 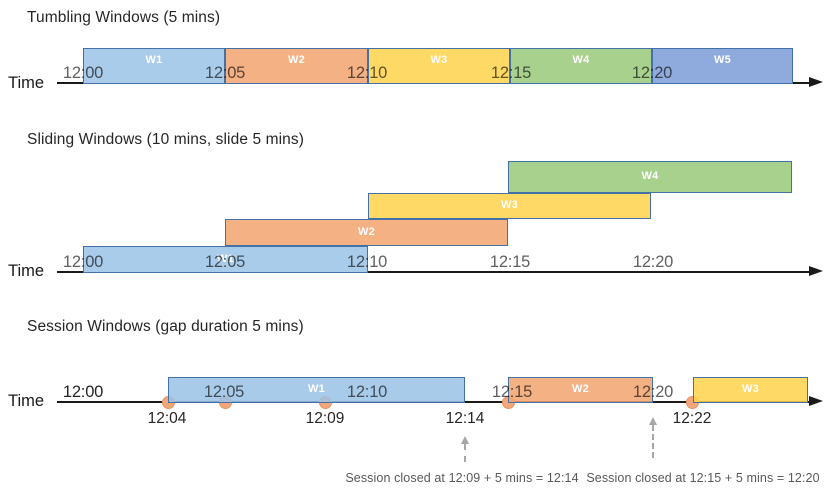 I want to click on section-title: Sliding Windows (10 mins, slide 5 mins), so click(x=165, y=139).